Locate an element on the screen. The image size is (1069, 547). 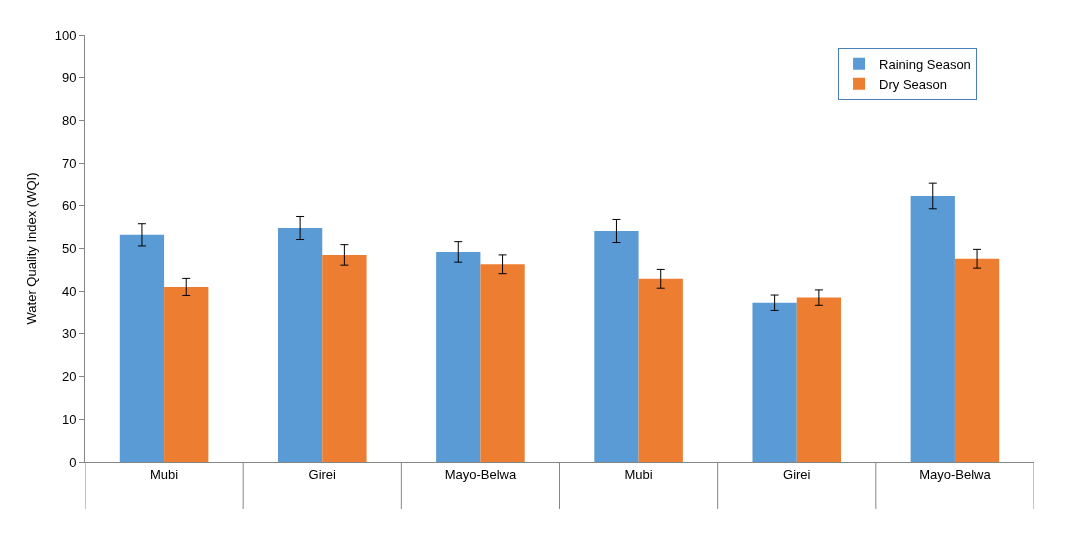
y-tick-label: 0 is located at coordinates (73, 462).